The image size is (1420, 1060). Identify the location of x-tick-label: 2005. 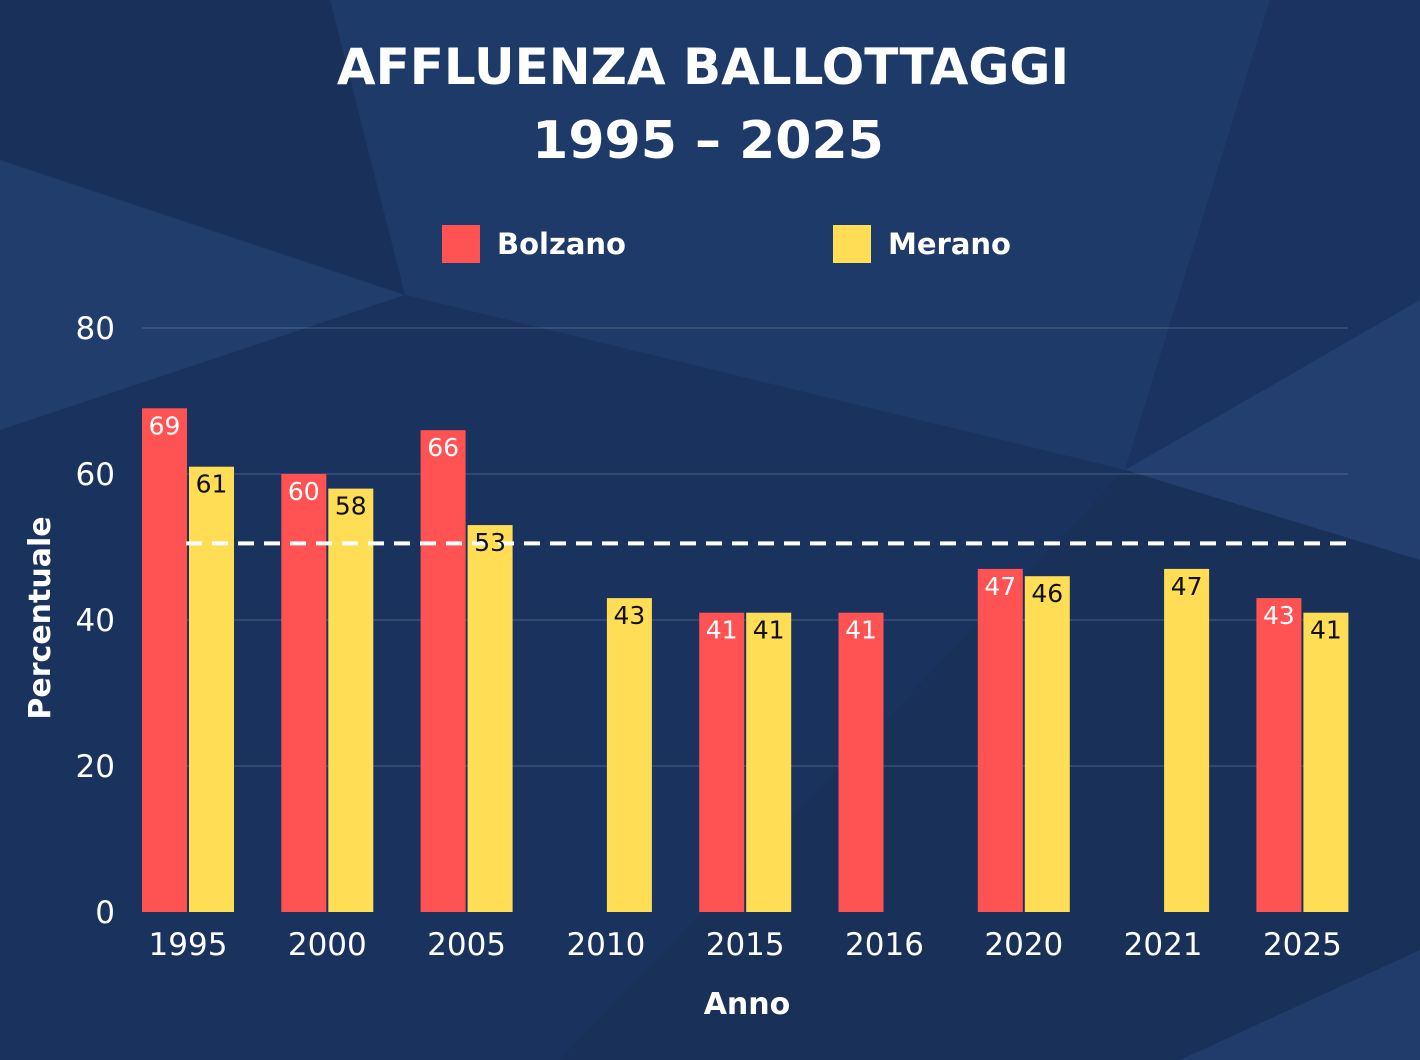
(466, 945).